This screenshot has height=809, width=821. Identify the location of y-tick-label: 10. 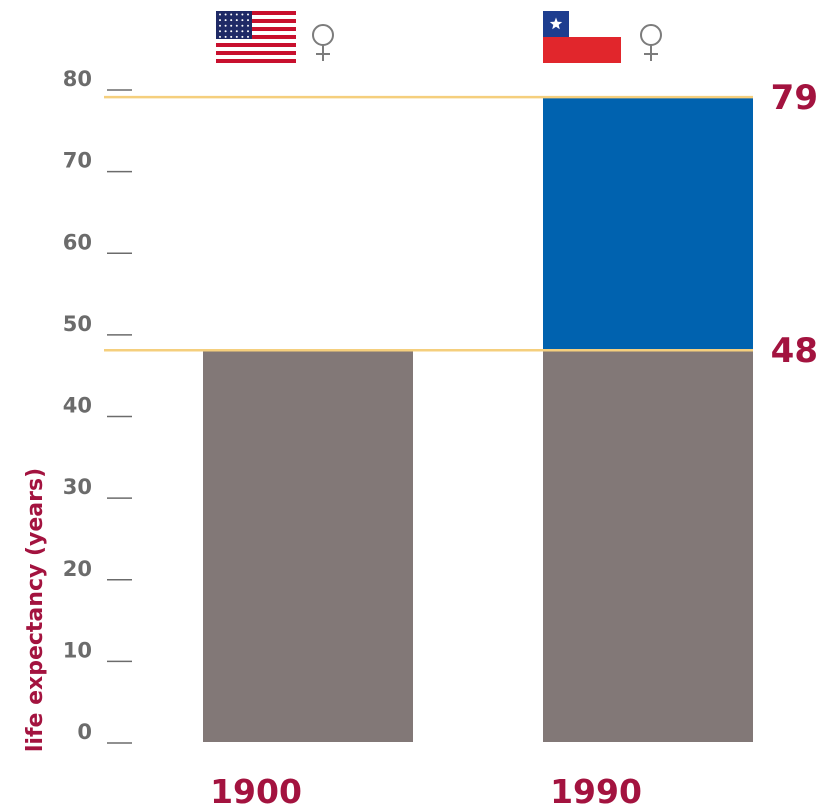
(77, 650).